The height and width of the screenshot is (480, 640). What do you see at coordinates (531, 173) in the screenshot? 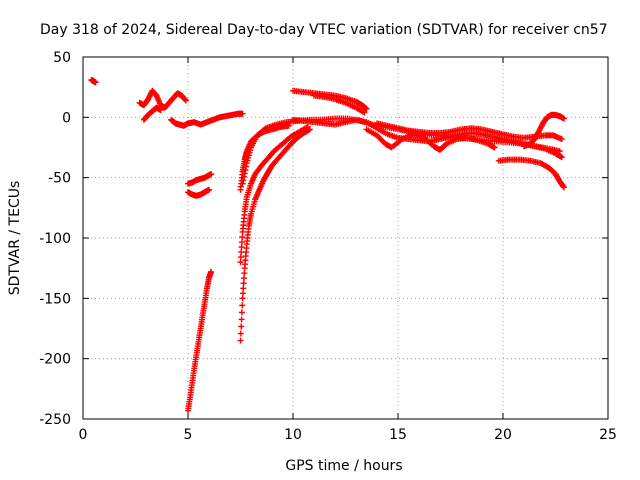
I see `series-arc-q` at bounding box center [531, 173].